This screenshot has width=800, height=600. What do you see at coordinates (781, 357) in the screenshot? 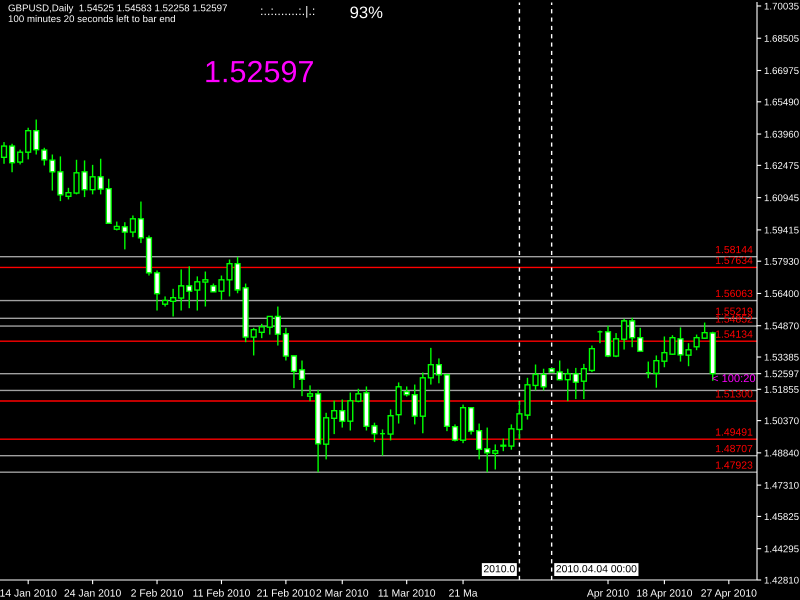
I see `y-tick-label: 1.53385` at bounding box center [781, 357].